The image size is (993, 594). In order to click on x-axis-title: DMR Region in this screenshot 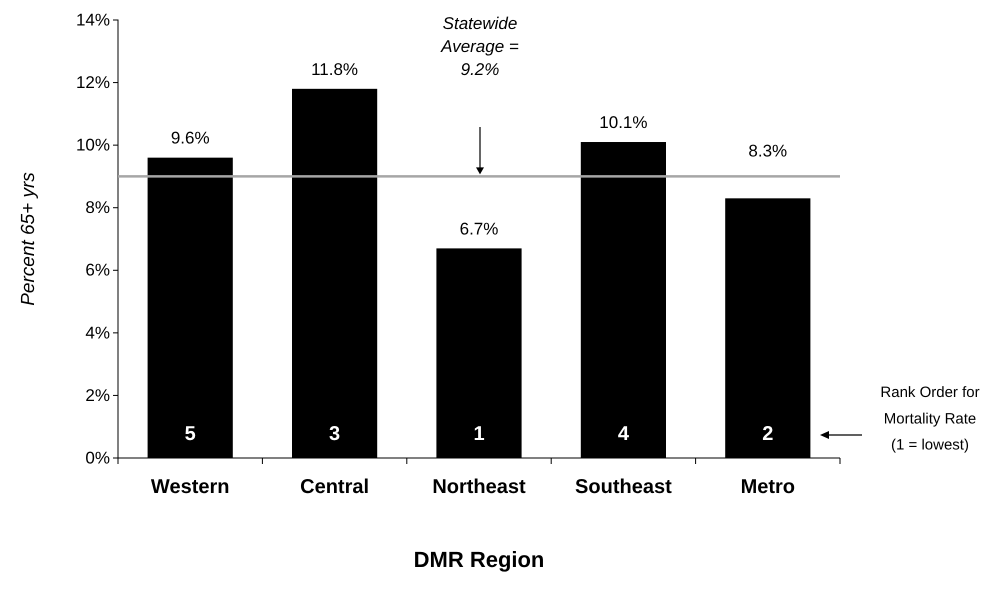, I will do `click(479, 559)`.